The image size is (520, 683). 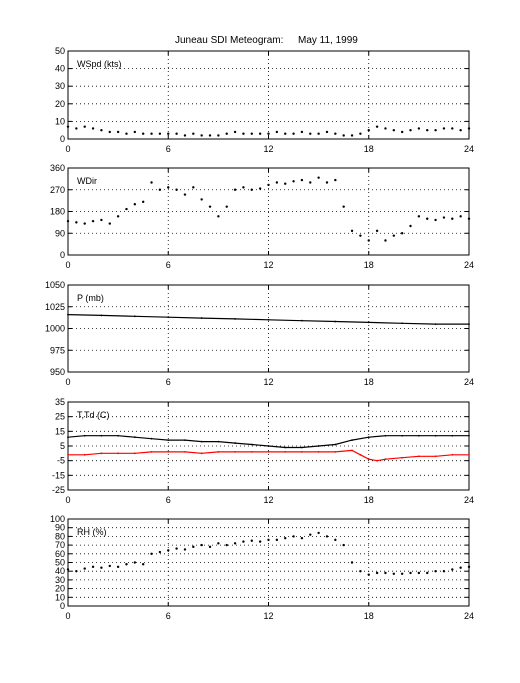 I want to click on rh-xtick-label: 0, so click(x=67, y=616).